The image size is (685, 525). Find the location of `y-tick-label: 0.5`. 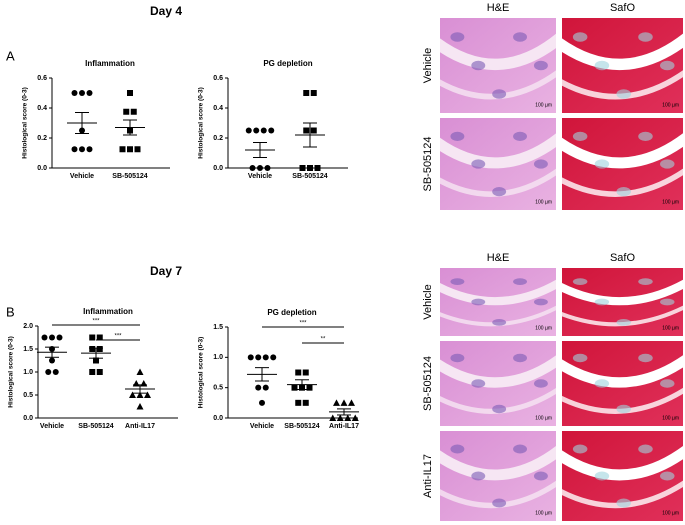

y-tick-label: 0.5 is located at coordinates (28, 395).